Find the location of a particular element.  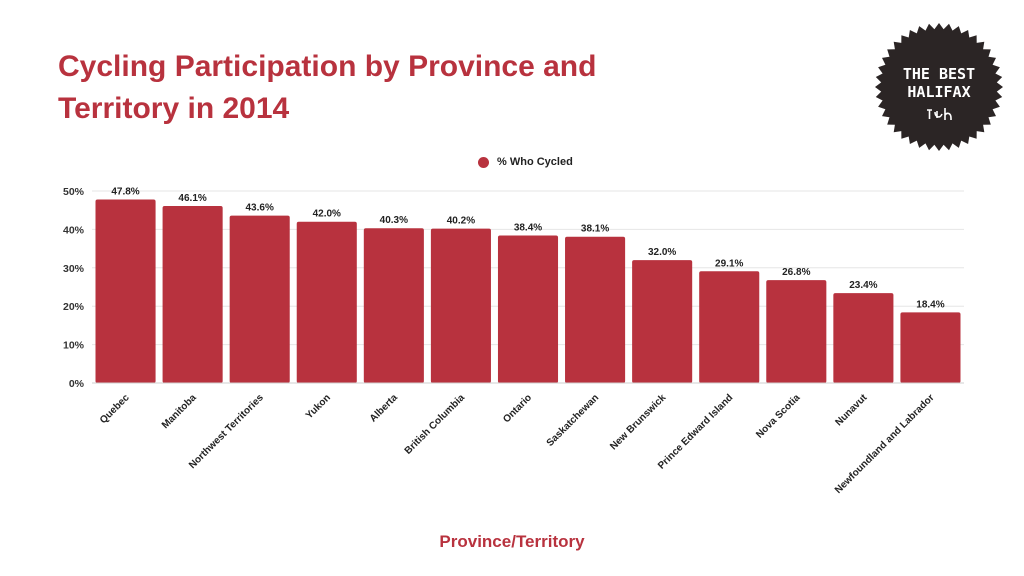

x-tick-label: Prince Edward Island is located at coordinates (695, 431).